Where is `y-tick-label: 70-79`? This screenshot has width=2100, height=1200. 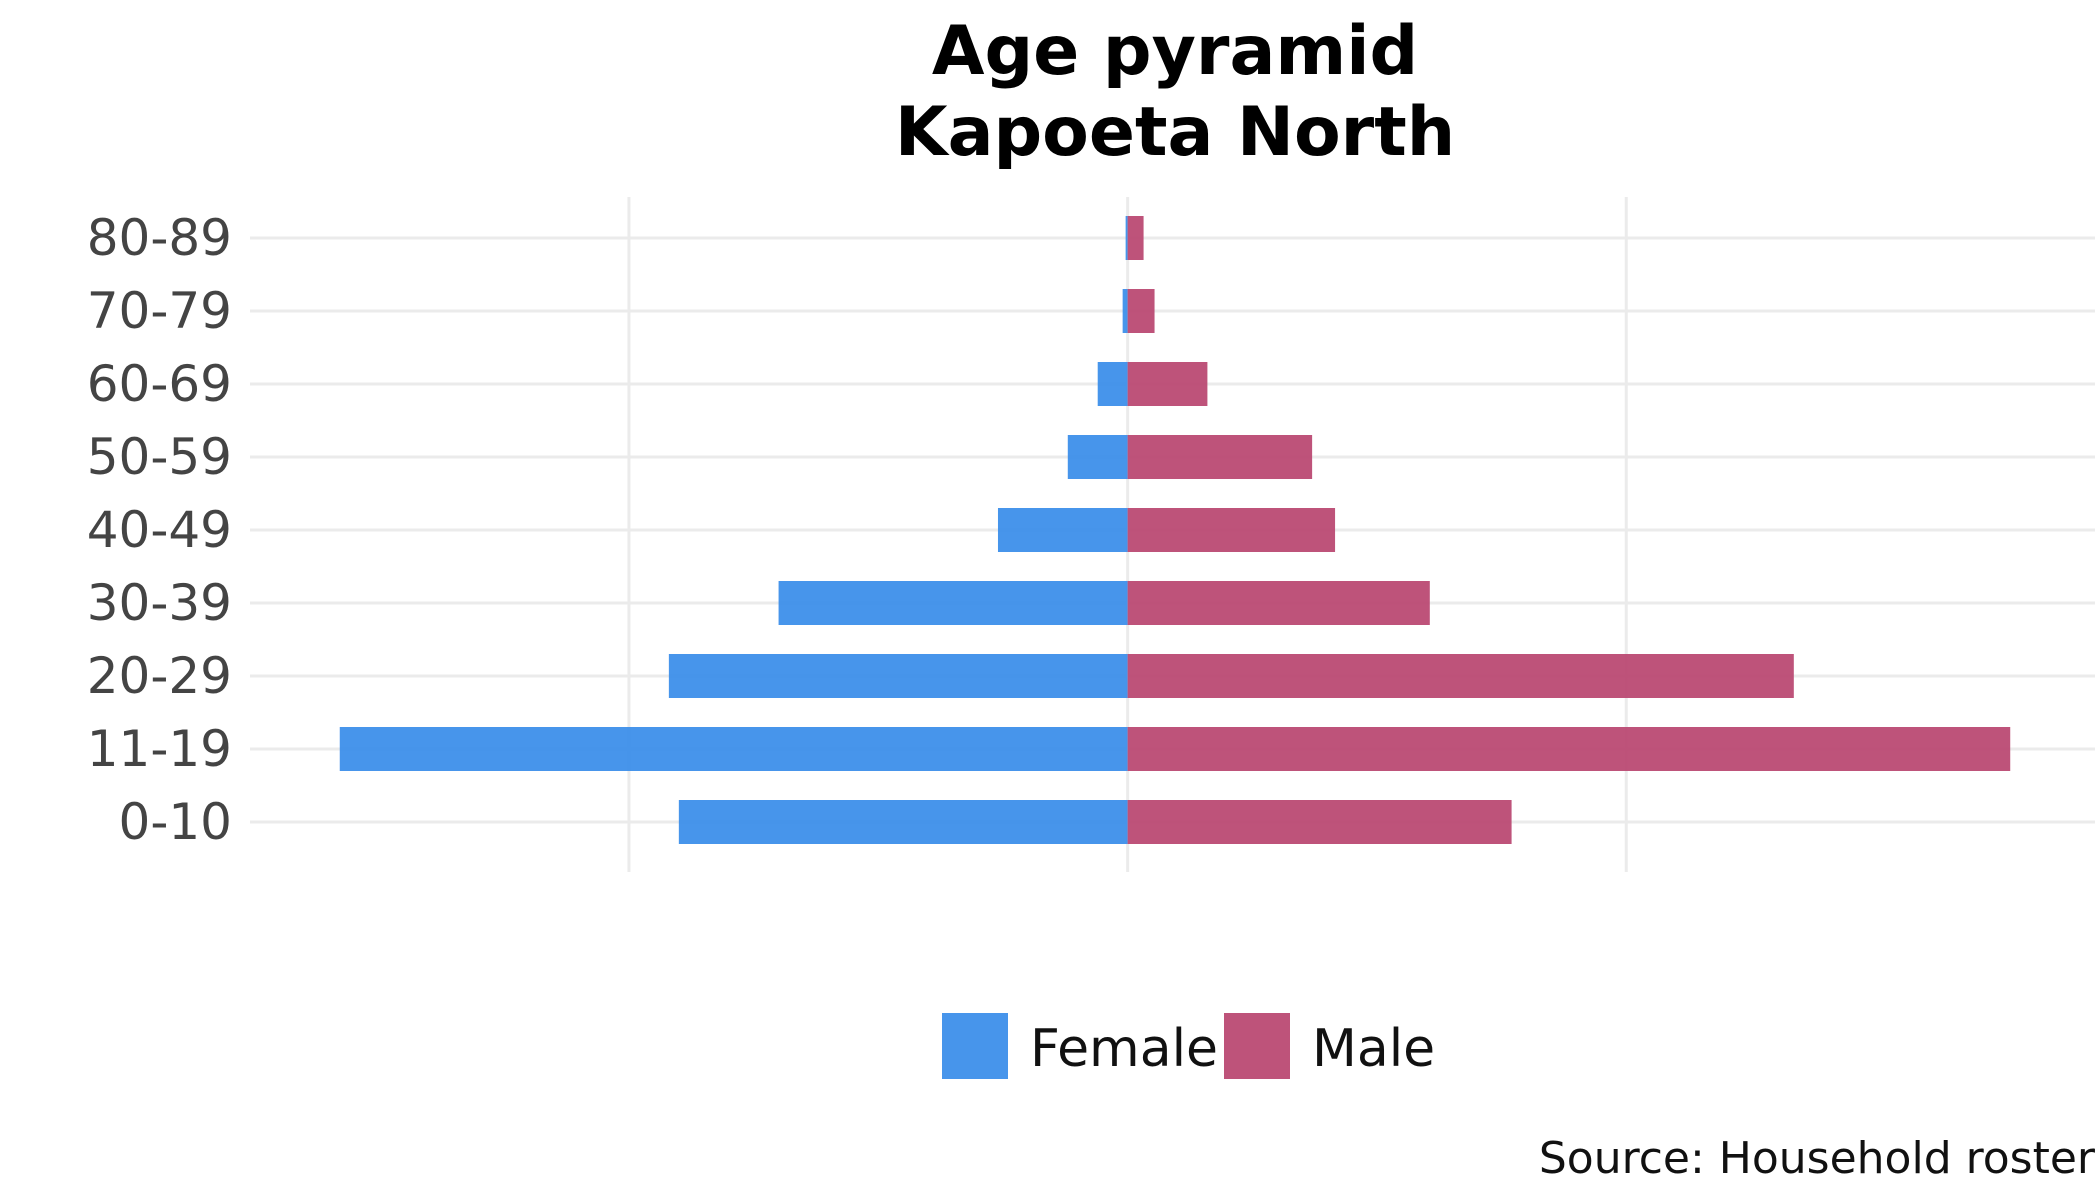
y-tick-label: 70-79 is located at coordinates (159, 311).